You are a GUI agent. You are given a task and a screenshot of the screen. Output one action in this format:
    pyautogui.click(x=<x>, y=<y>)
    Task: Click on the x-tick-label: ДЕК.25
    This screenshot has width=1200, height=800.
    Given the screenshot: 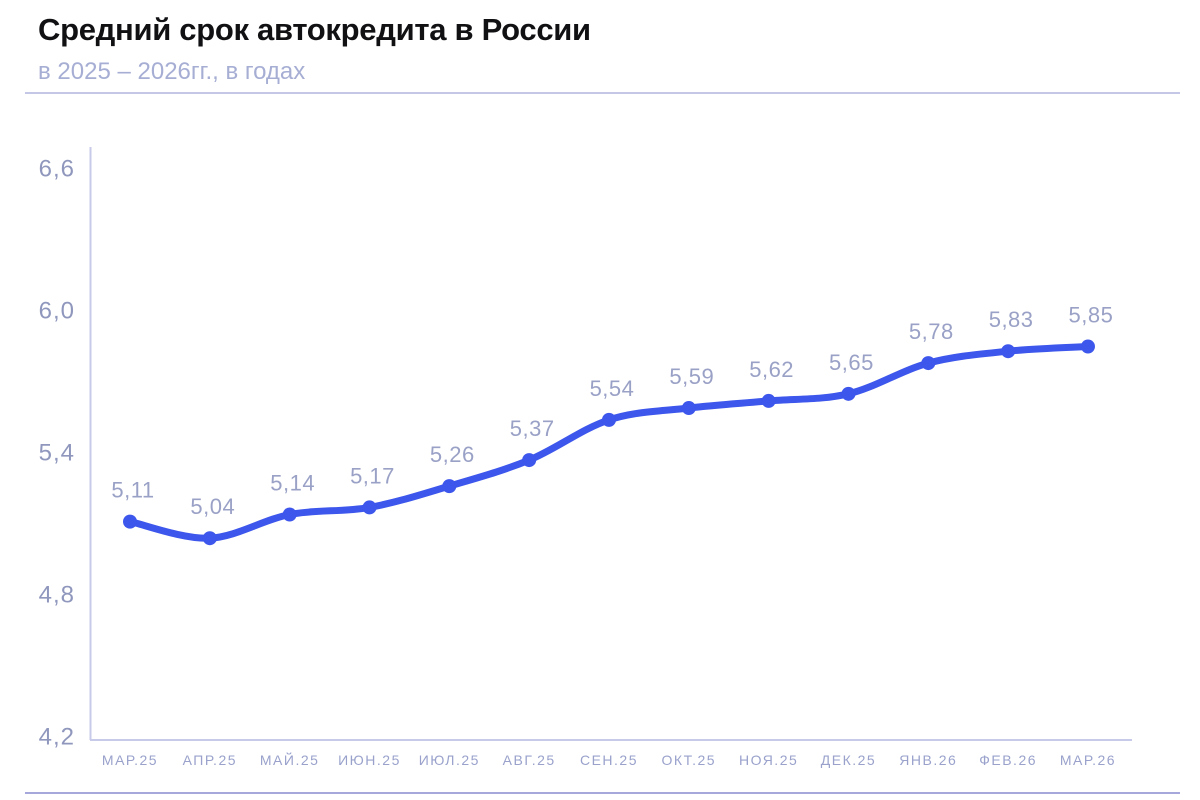 What is the action you would take?
    pyautogui.click(x=848, y=760)
    